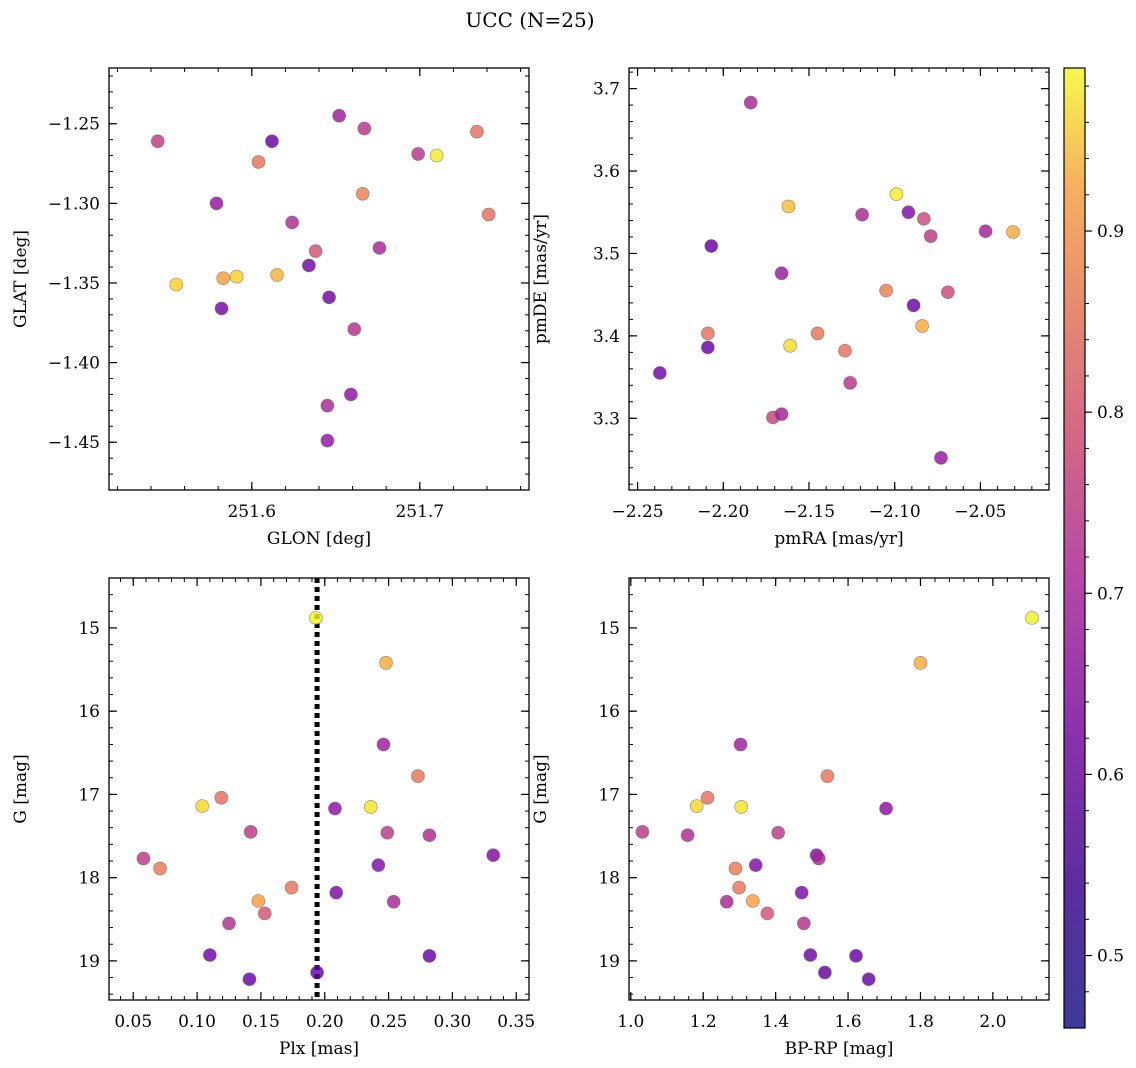 The height and width of the screenshot is (1068, 1136). Describe the element at coordinates (1110, 775) in the screenshot. I see `colorbar-tick-label: 0.6` at that location.